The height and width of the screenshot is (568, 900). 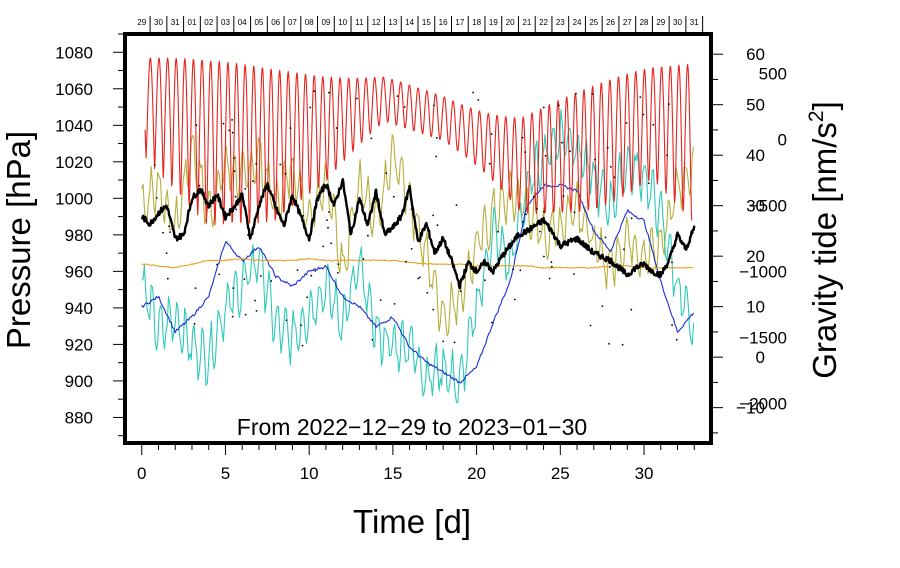 What do you see at coordinates (79, 381) in the screenshot?
I see `y-left-tick-label: 900` at bounding box center [79, 381].